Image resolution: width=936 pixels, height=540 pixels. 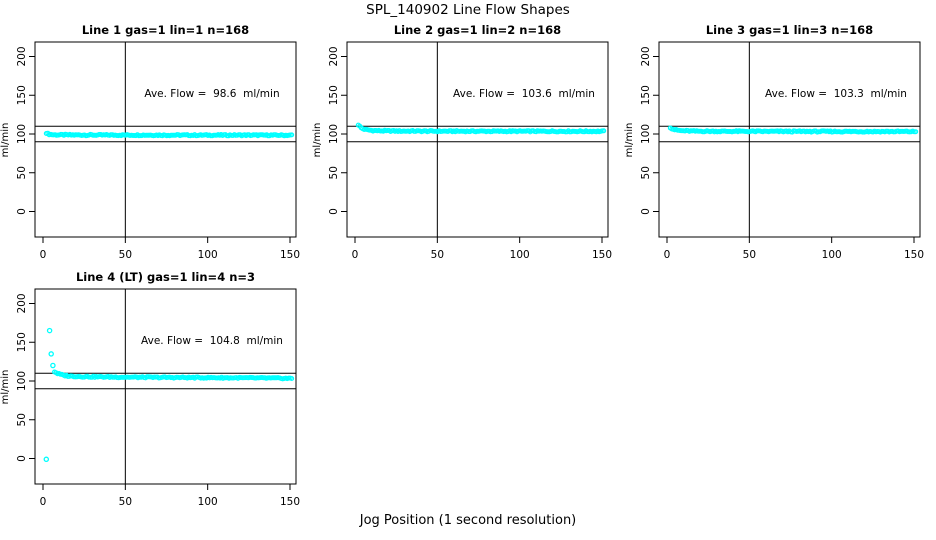 I want to click on panel-title: Line 2 gas=1 lin=2 n=168, so click(x=477, y=30).